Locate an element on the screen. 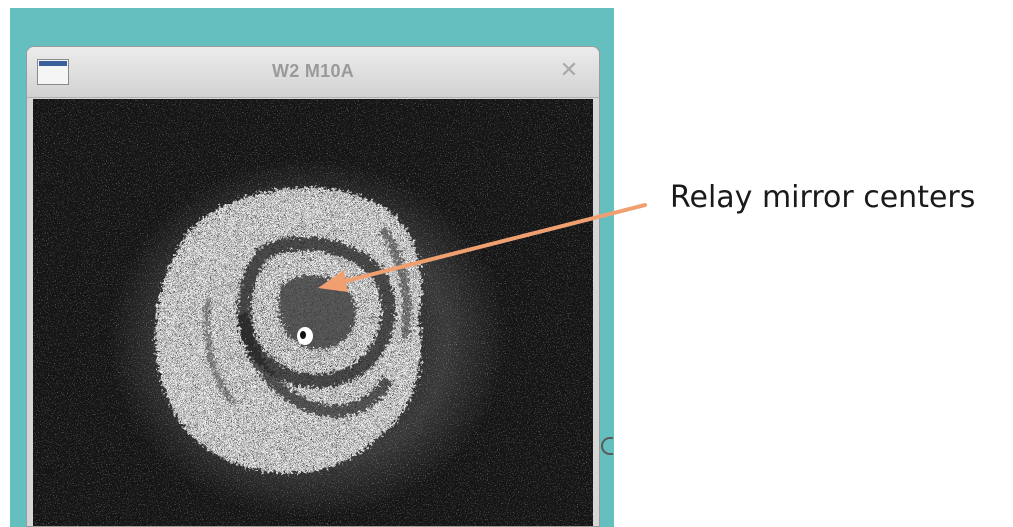  window-app-icon is located at coordinates (53, 72).